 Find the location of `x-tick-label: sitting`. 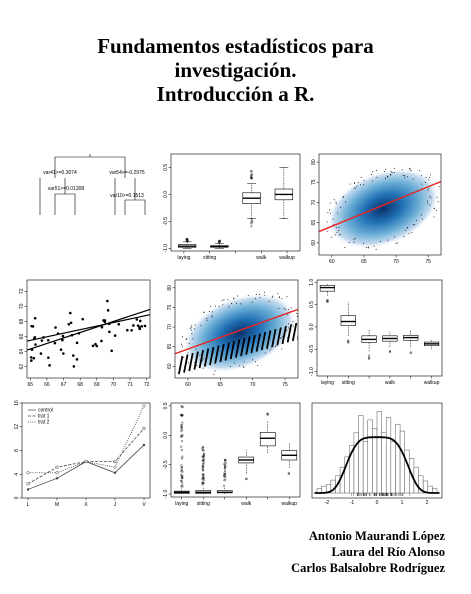

x-tick-label: sitting is located at coordinates (209, 258).